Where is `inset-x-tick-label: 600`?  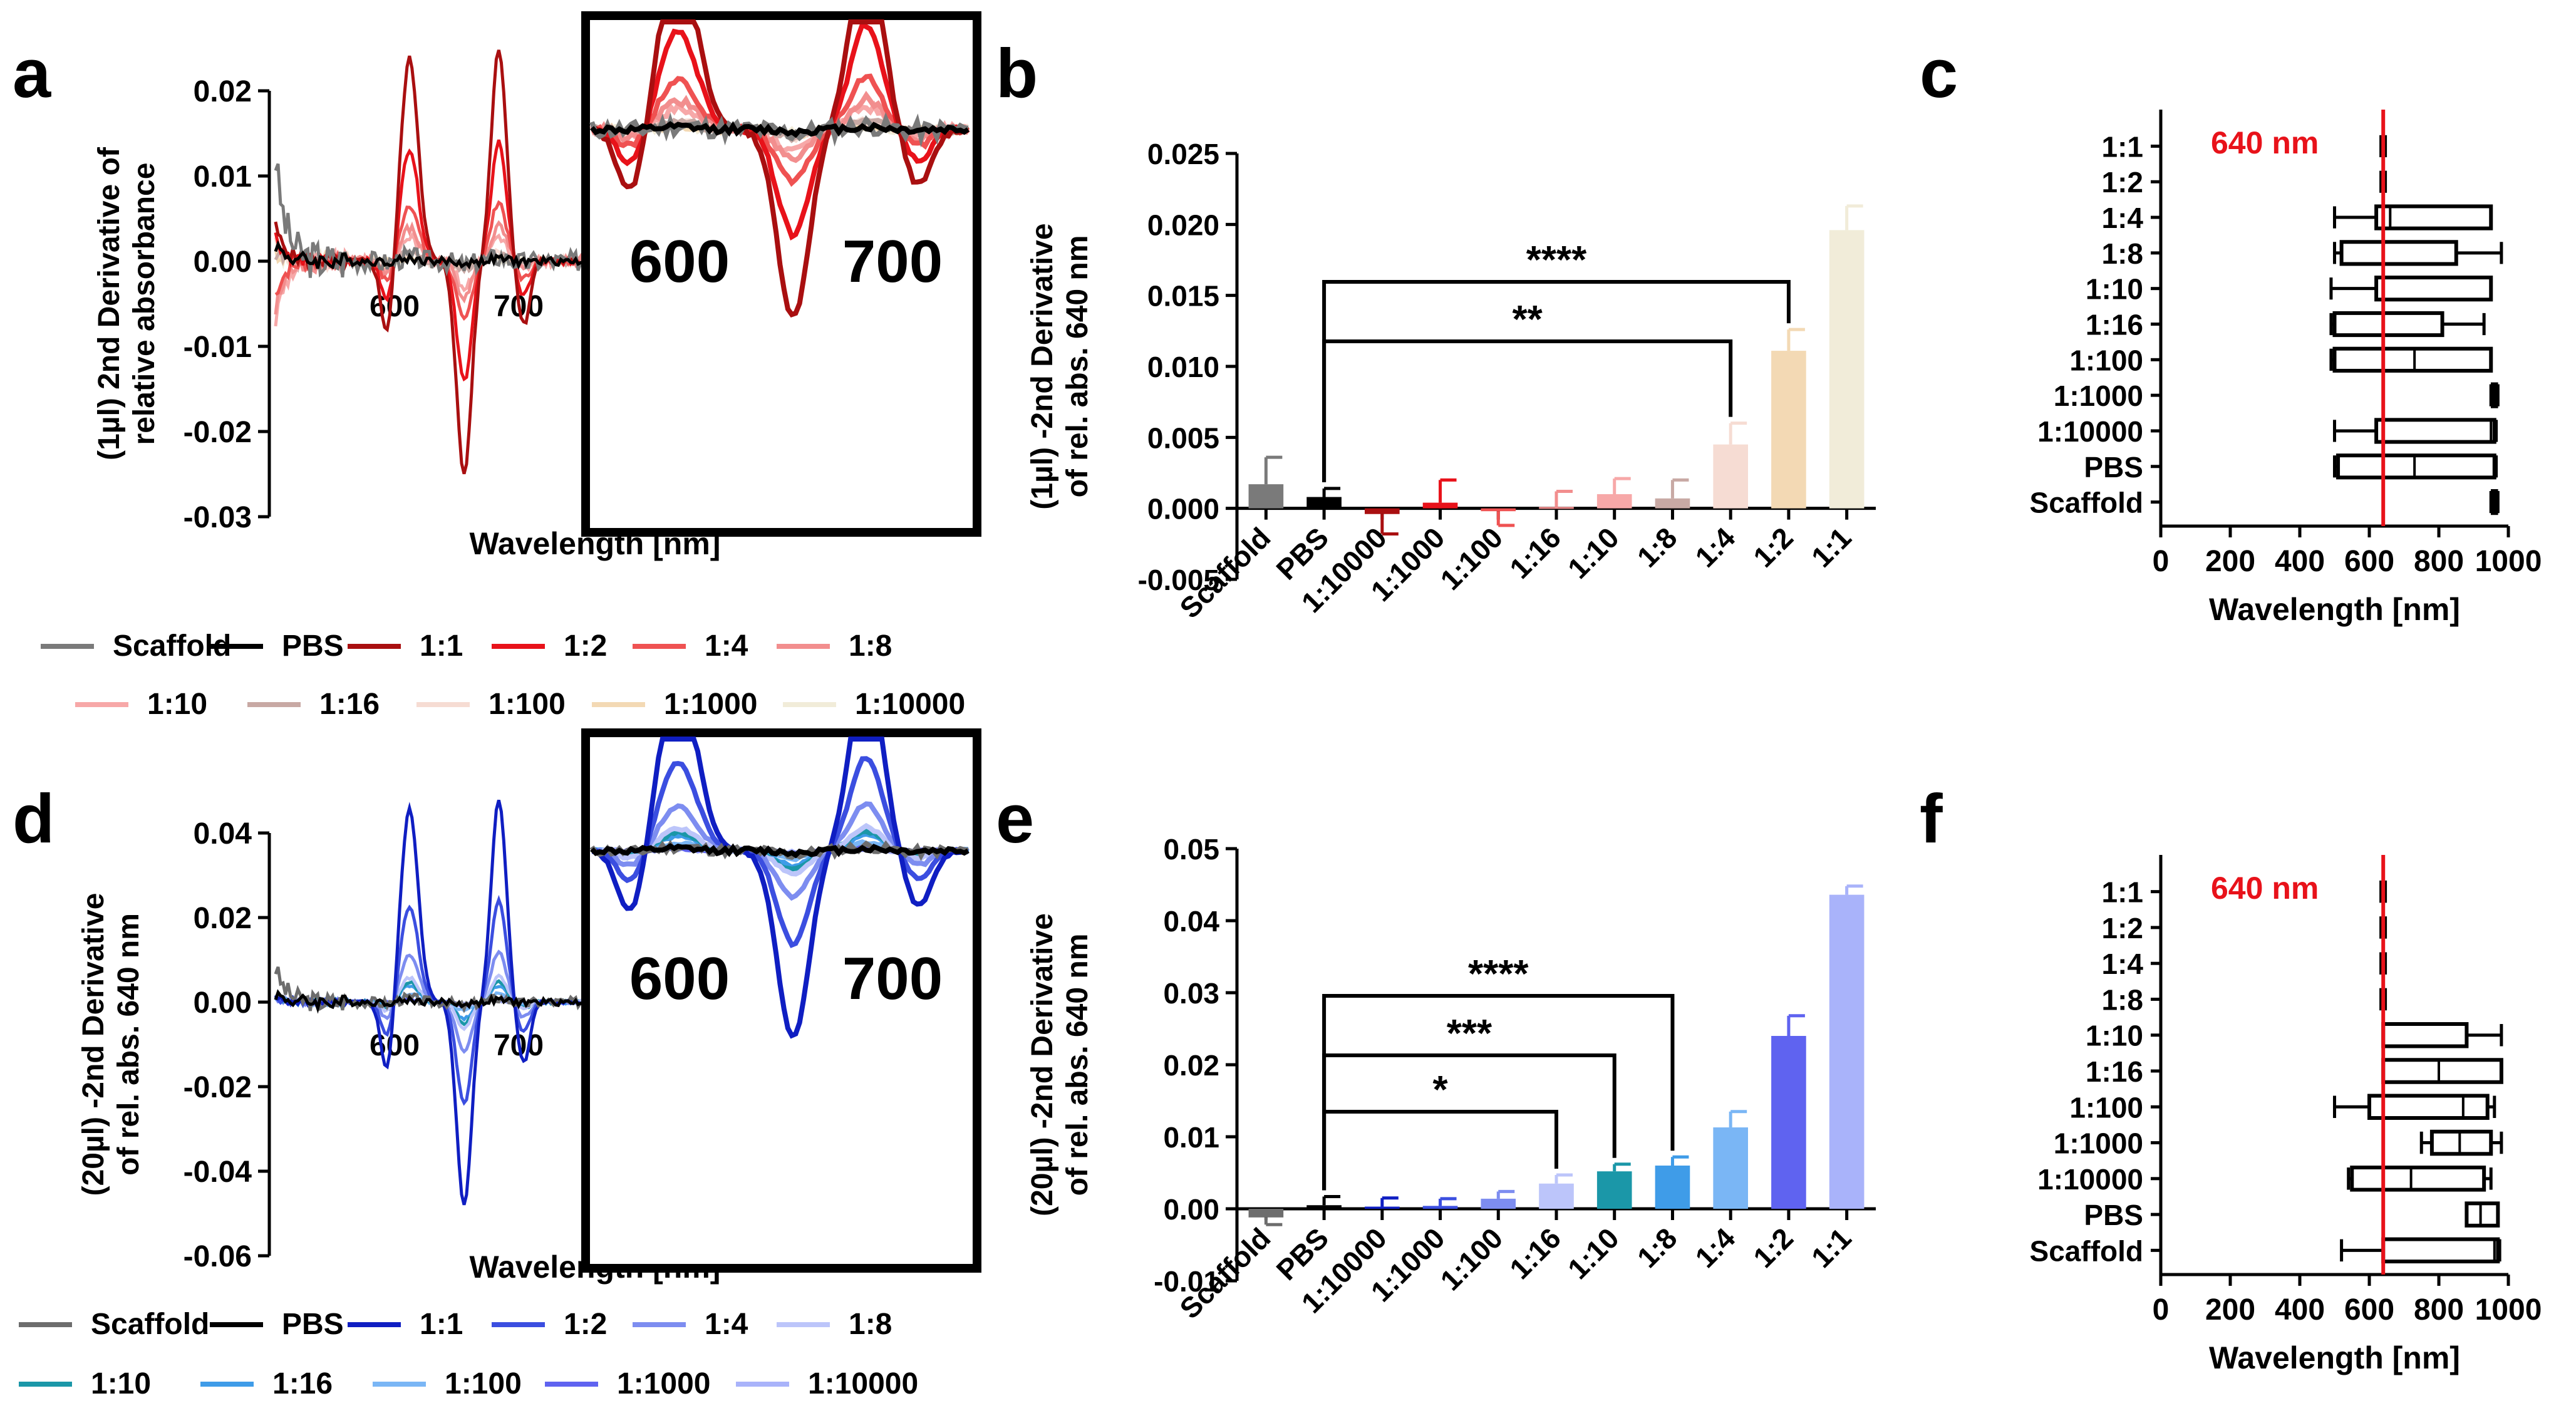
inset-x-tick-label: 600 is located at coordinates (679, 261).